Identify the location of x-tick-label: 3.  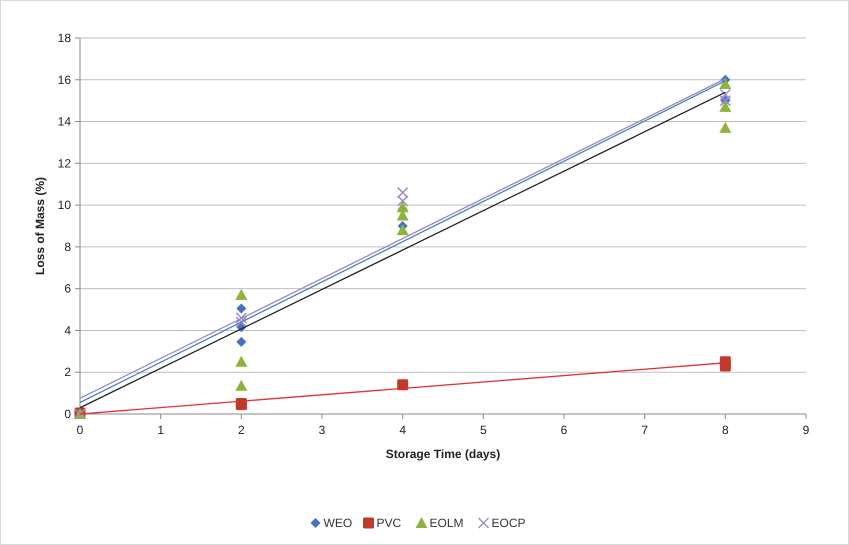
(322, 430).